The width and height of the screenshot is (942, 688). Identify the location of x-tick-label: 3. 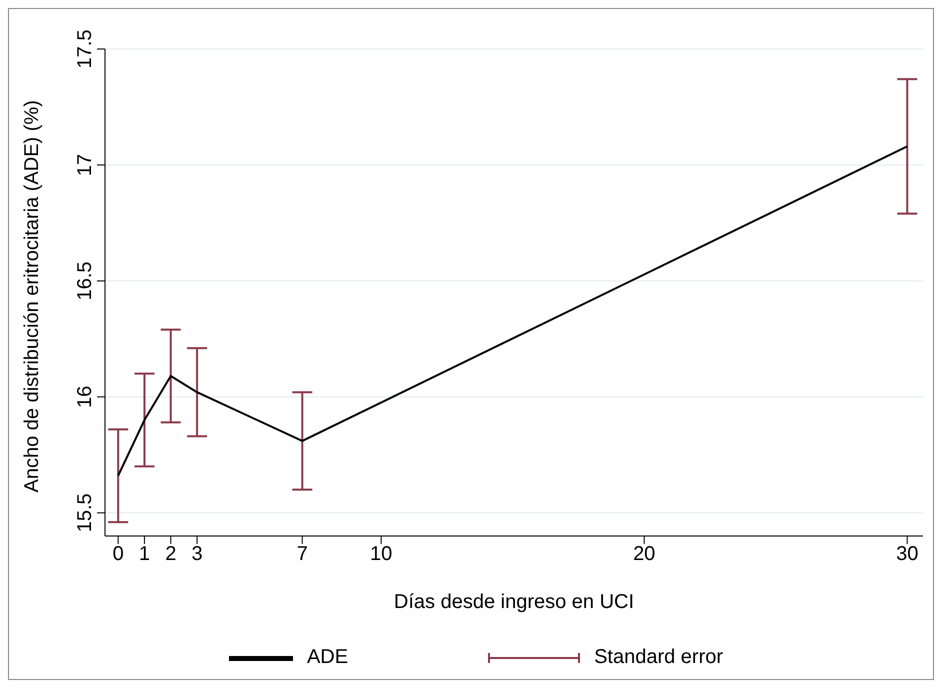
(197, 554).